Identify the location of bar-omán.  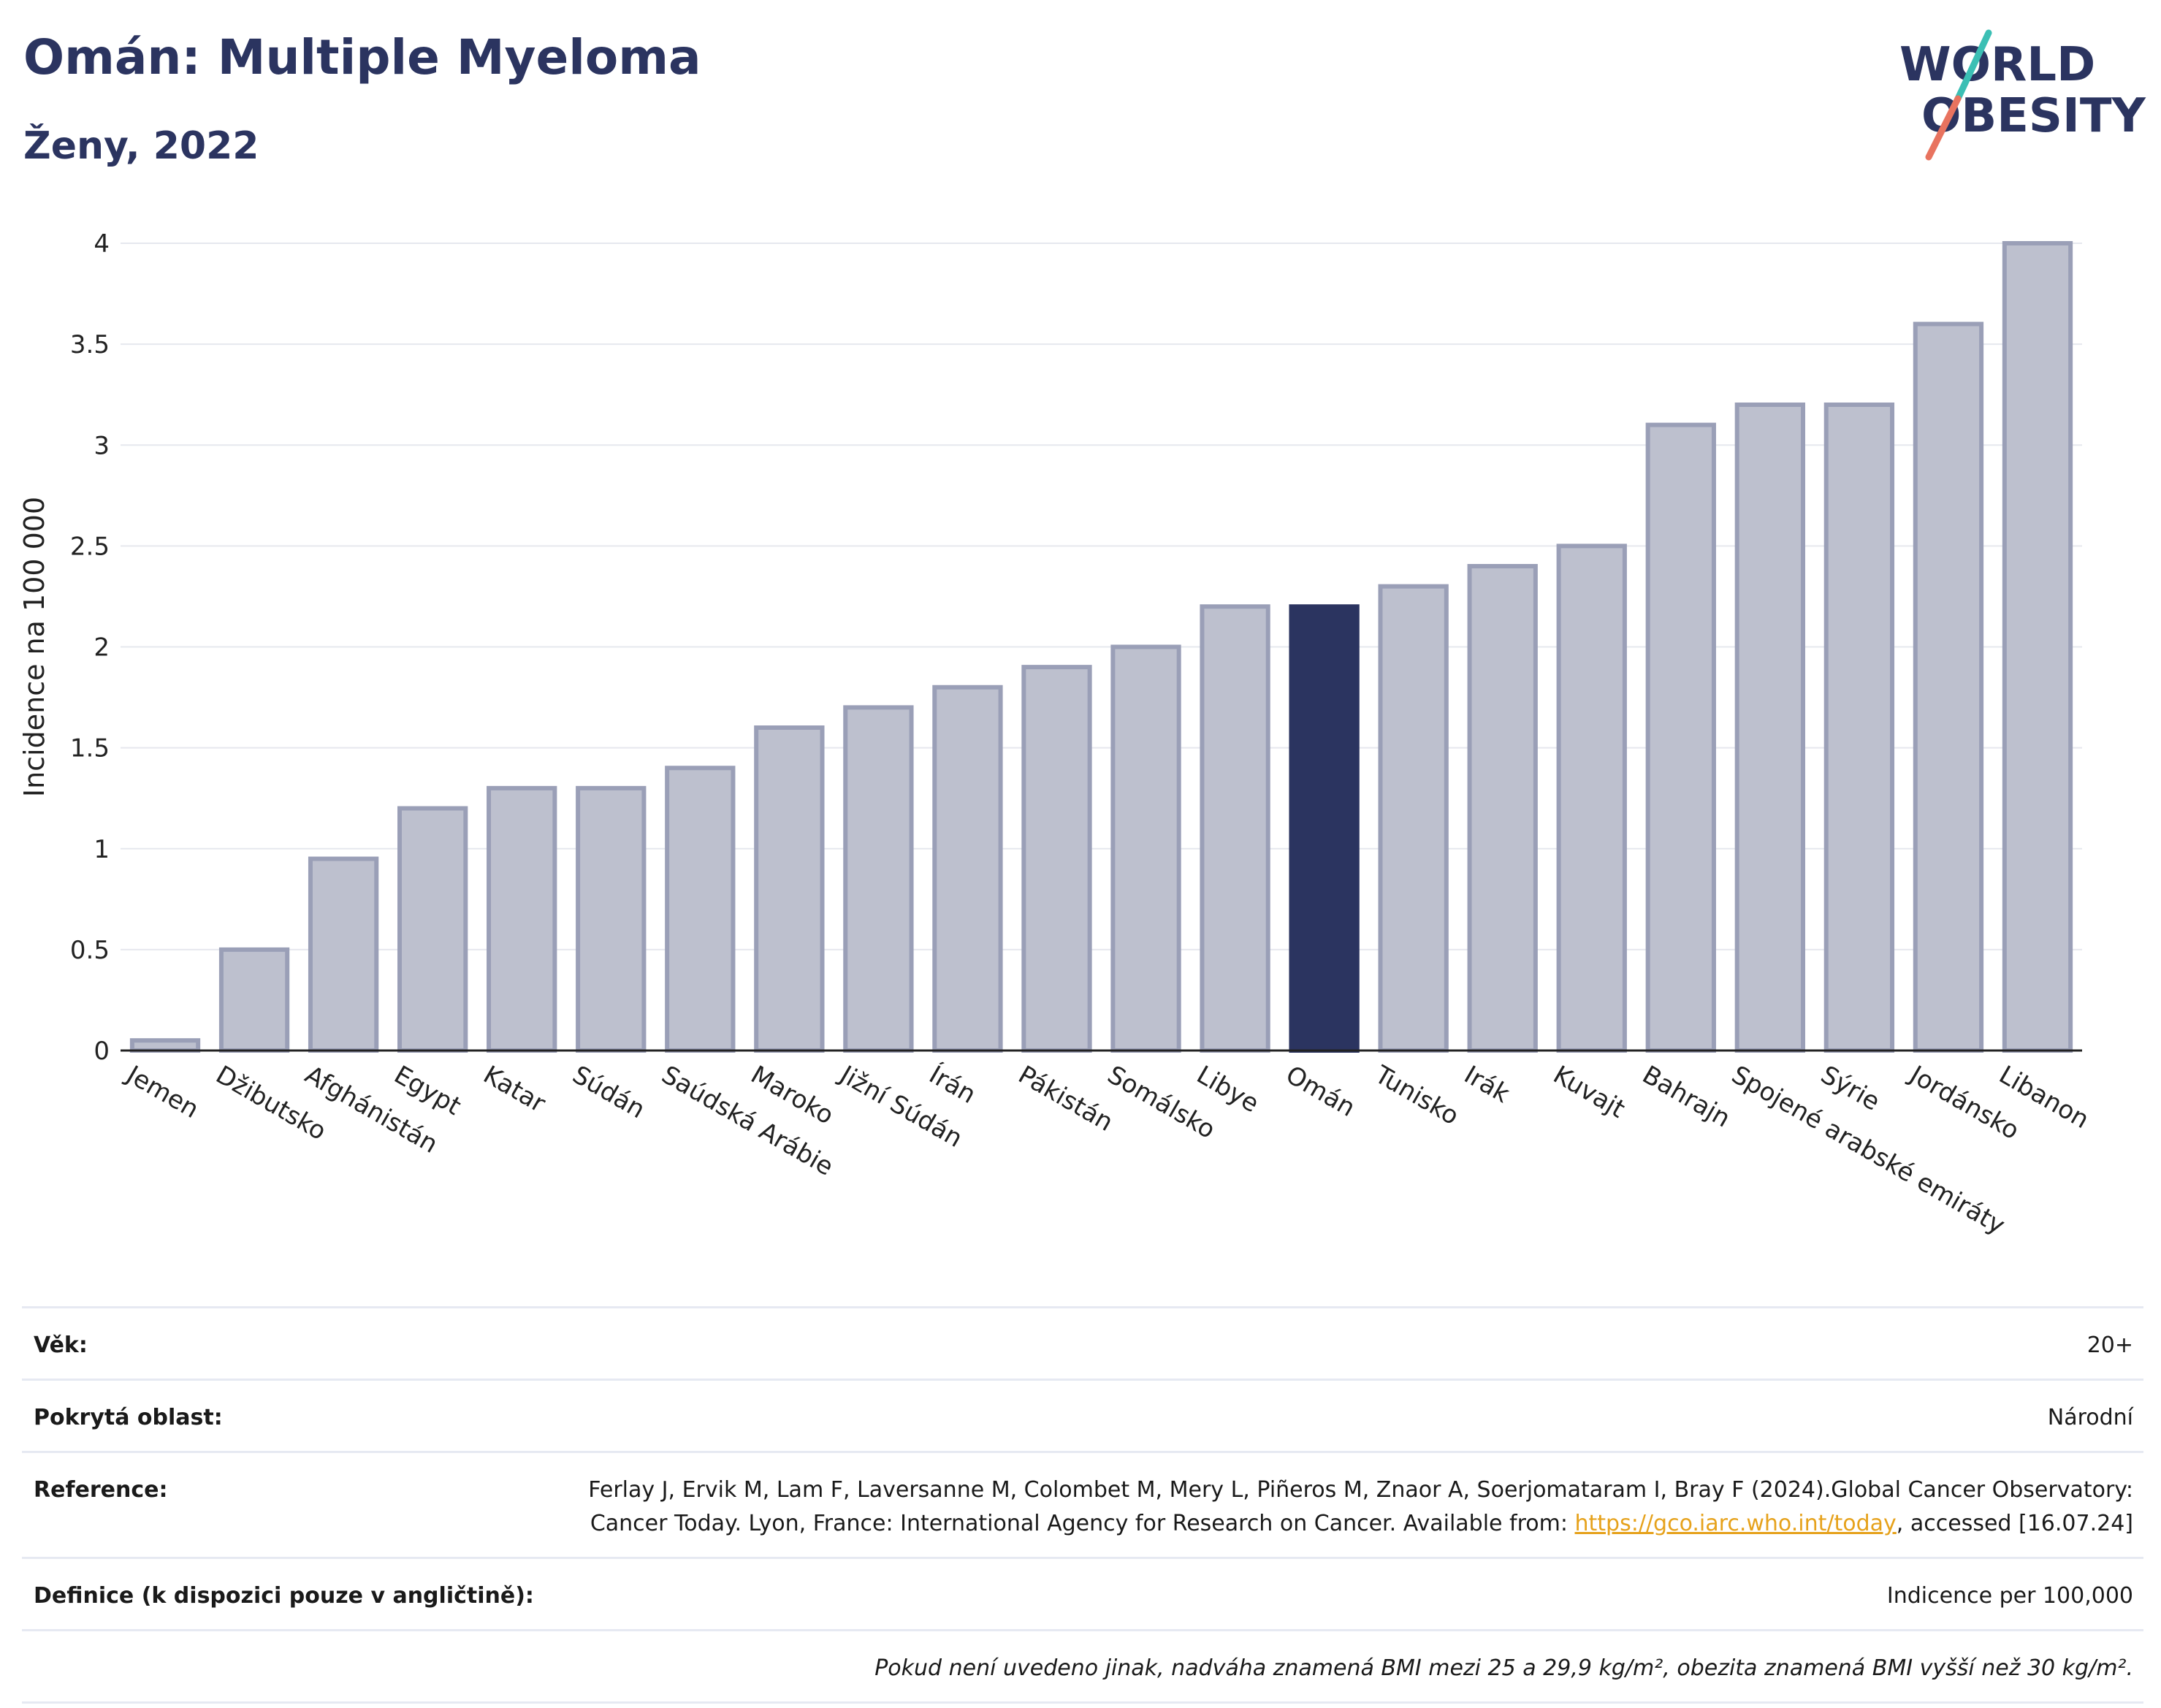
(1325, 828).